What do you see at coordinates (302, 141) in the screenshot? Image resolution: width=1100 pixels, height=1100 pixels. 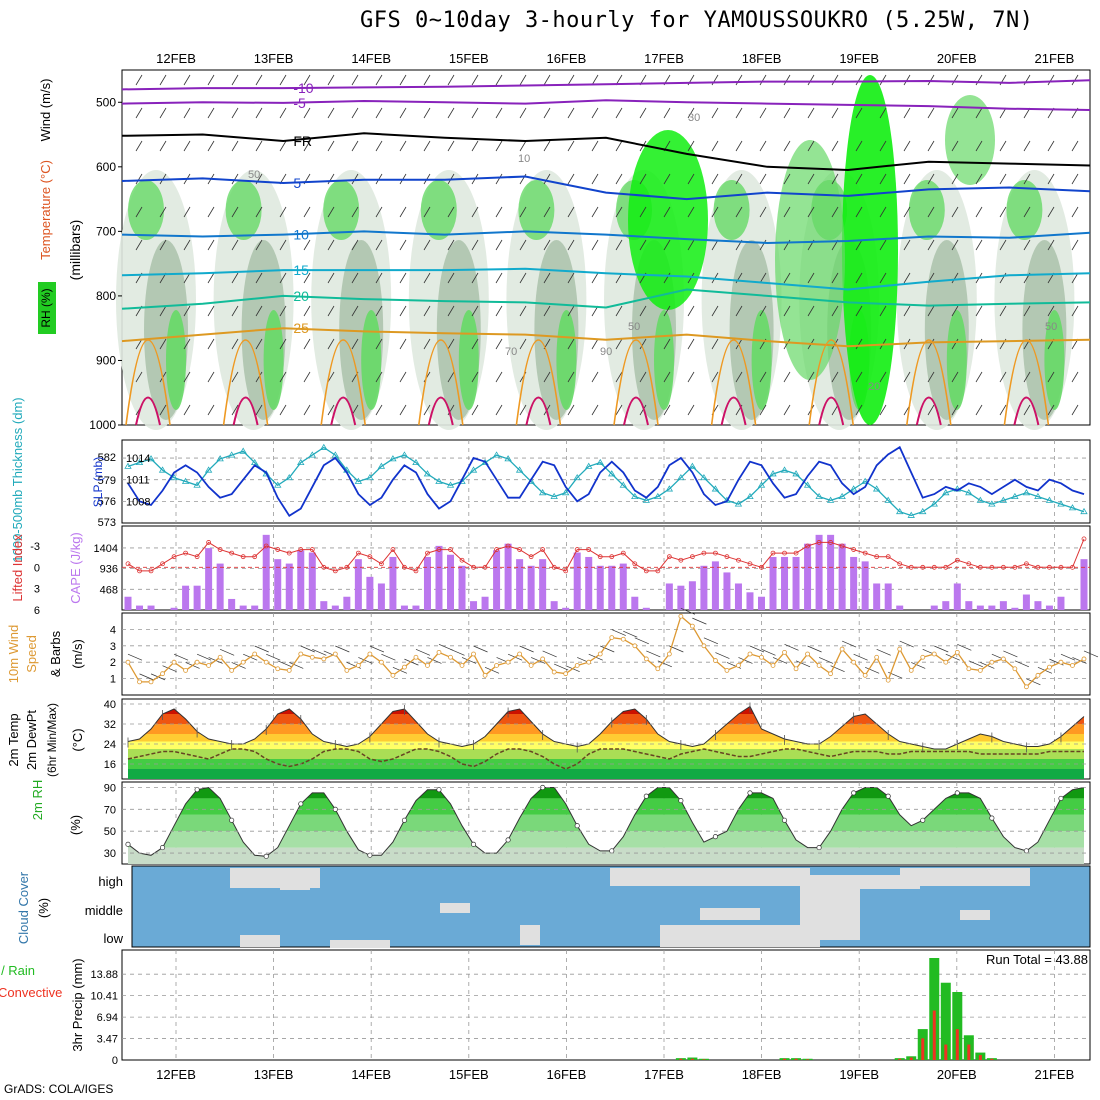 I see `isotherm-label: FR` at bounding box center [302, 141].